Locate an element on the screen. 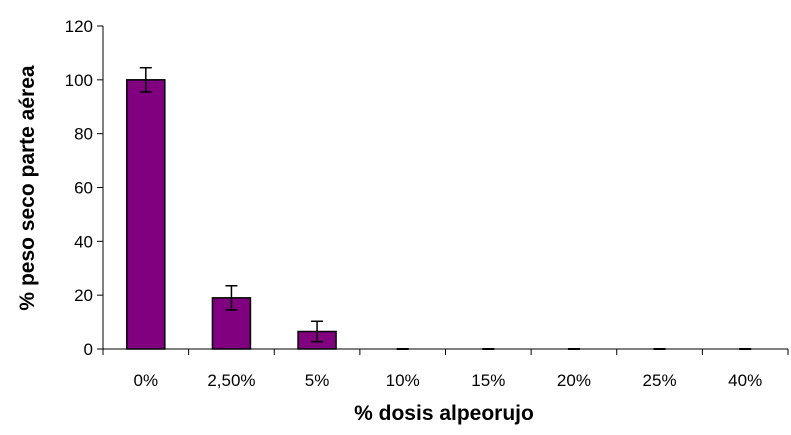 The height and width of the screenshot is (435, 791). x-tick-label: 5% is located at coordinates (317, 380).